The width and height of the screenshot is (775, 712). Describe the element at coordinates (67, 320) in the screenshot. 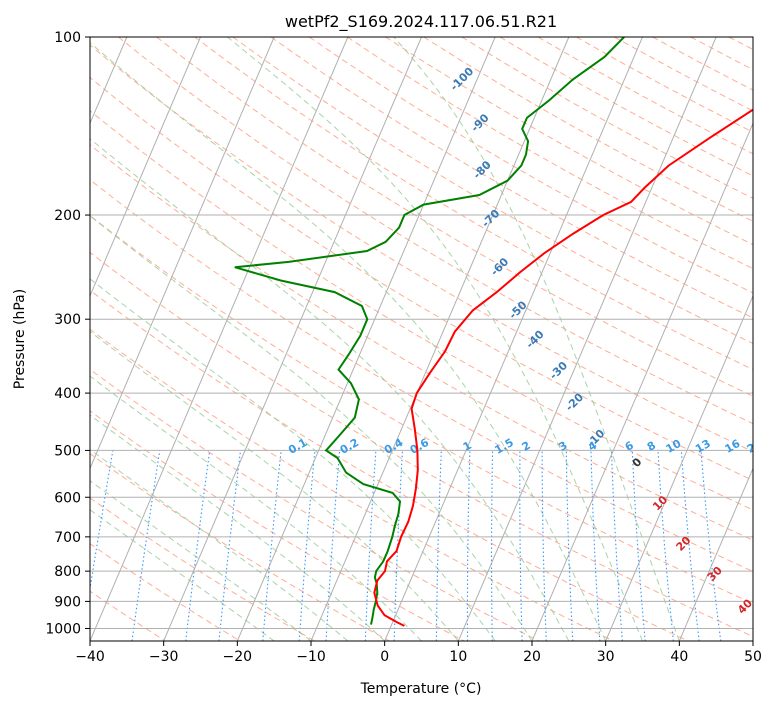

I see `y-tick-label: 300` at that location.